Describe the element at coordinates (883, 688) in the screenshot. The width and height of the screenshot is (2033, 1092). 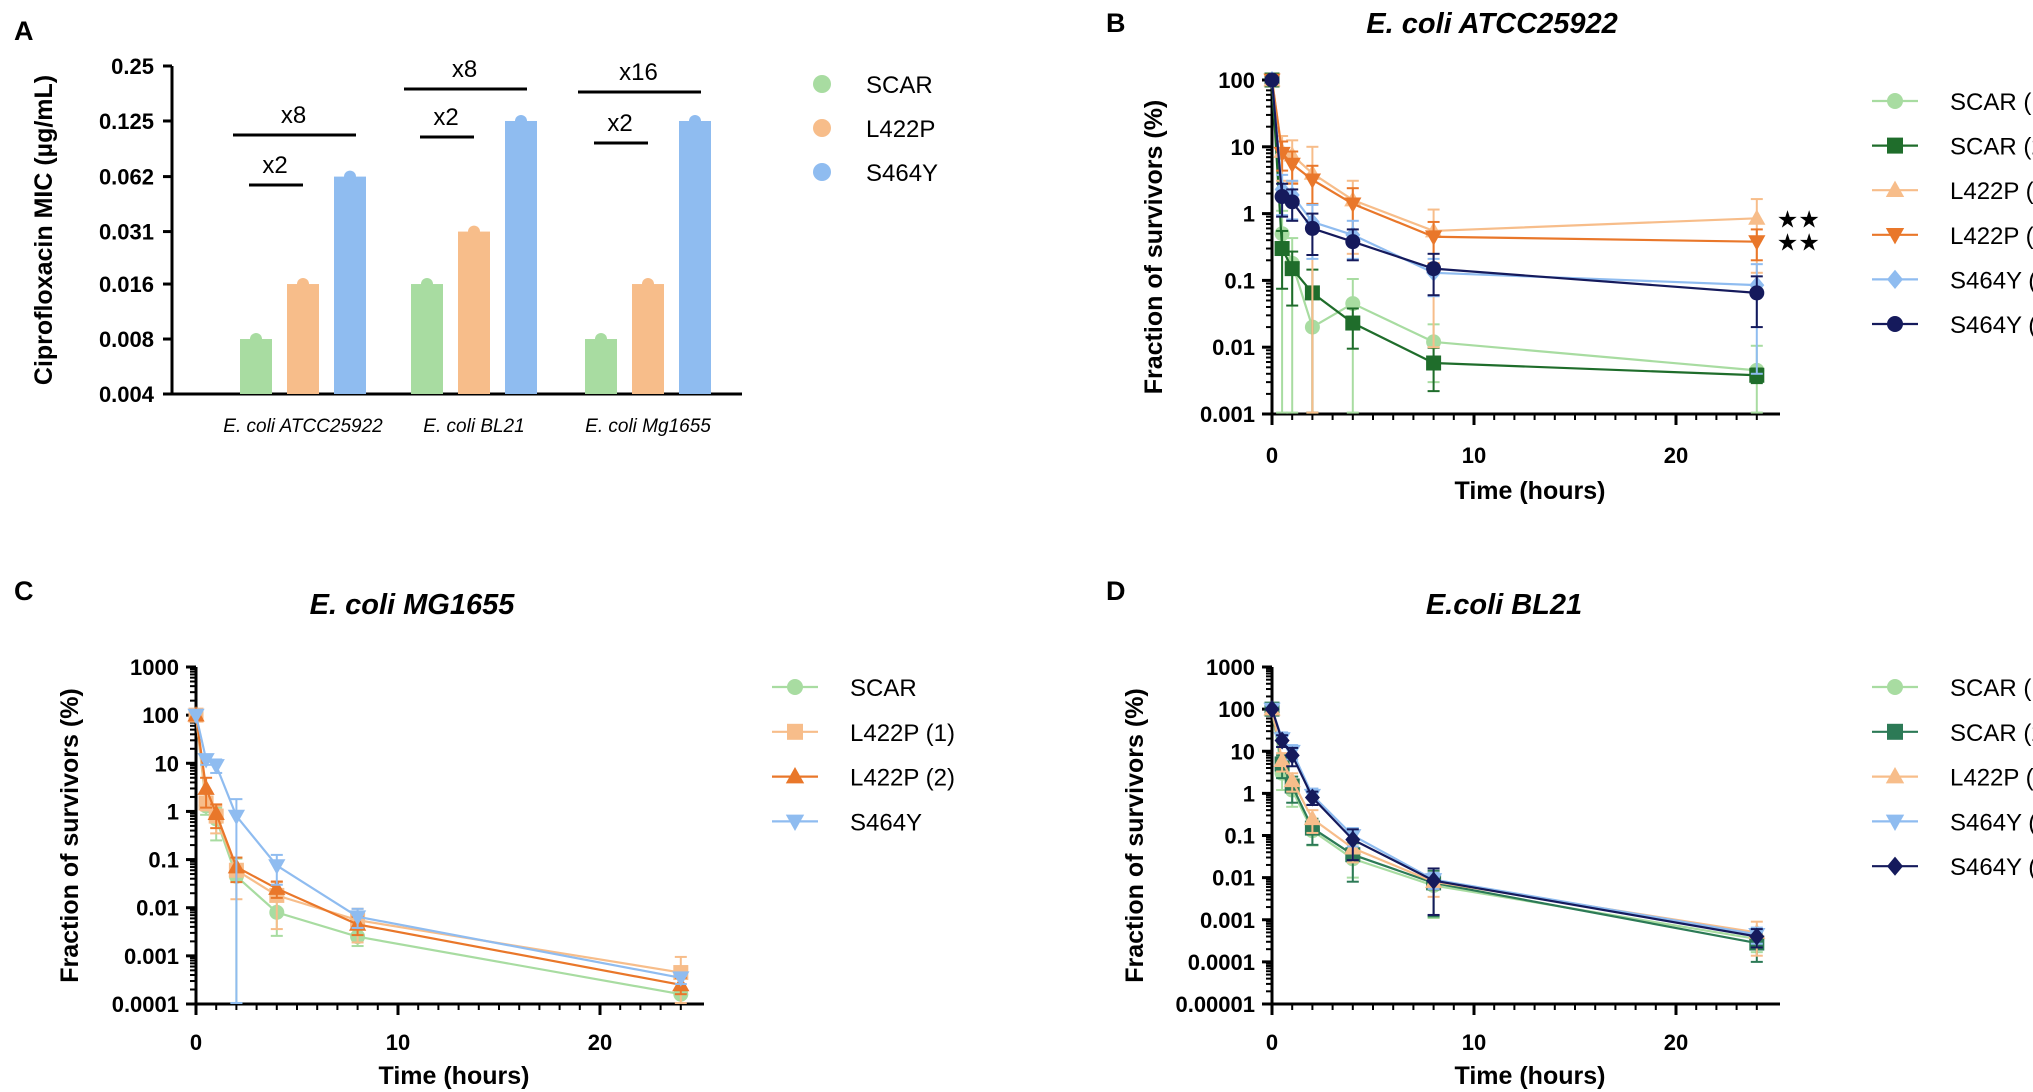
I see `legend-label: SCAR` at that location.